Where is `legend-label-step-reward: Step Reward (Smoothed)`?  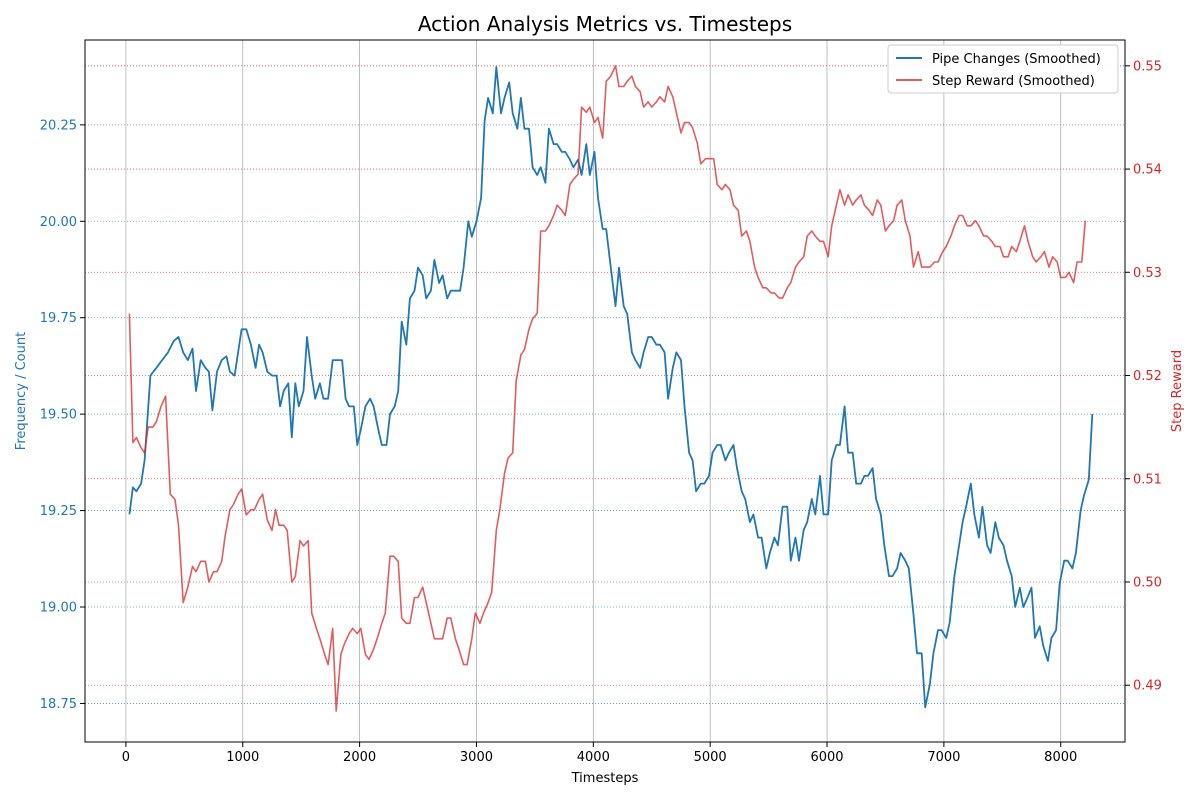 legend-label-step-reward: Step Reward (Smoothed) is located at coordinates (1013, 81).